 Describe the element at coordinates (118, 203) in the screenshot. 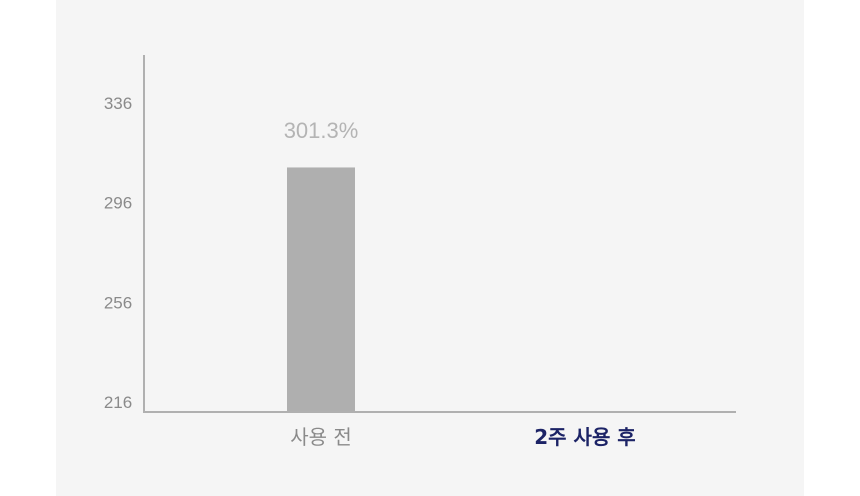

I see `y-tick-label: 296` at that location.